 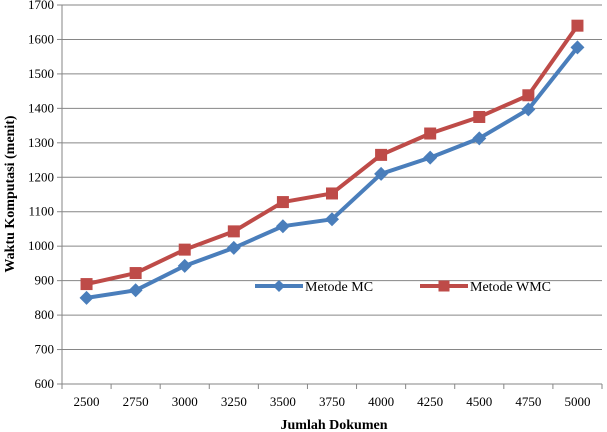 I want to click on legend-mc-label: Metode MC, so click(x=339, y=287).